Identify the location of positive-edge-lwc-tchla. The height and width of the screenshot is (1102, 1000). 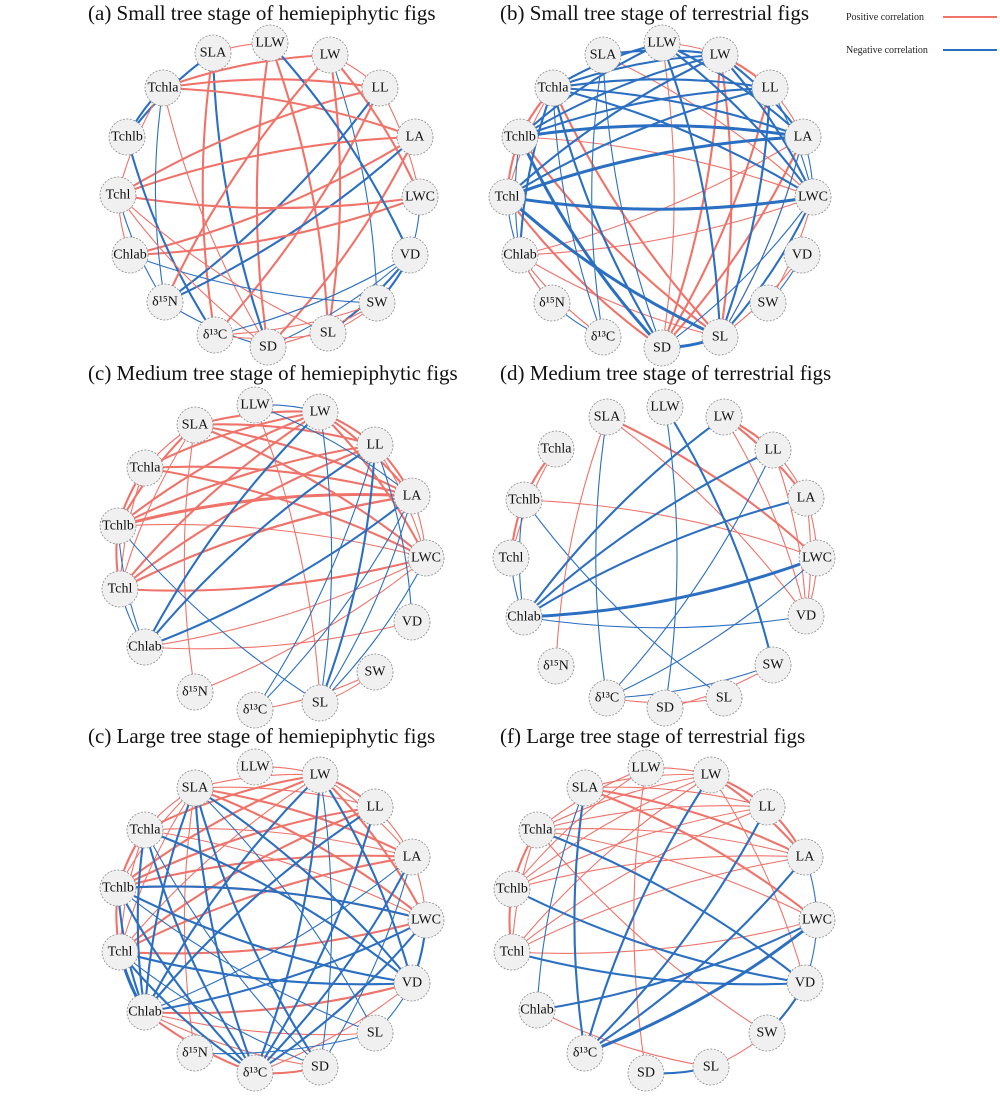
(677, 875).